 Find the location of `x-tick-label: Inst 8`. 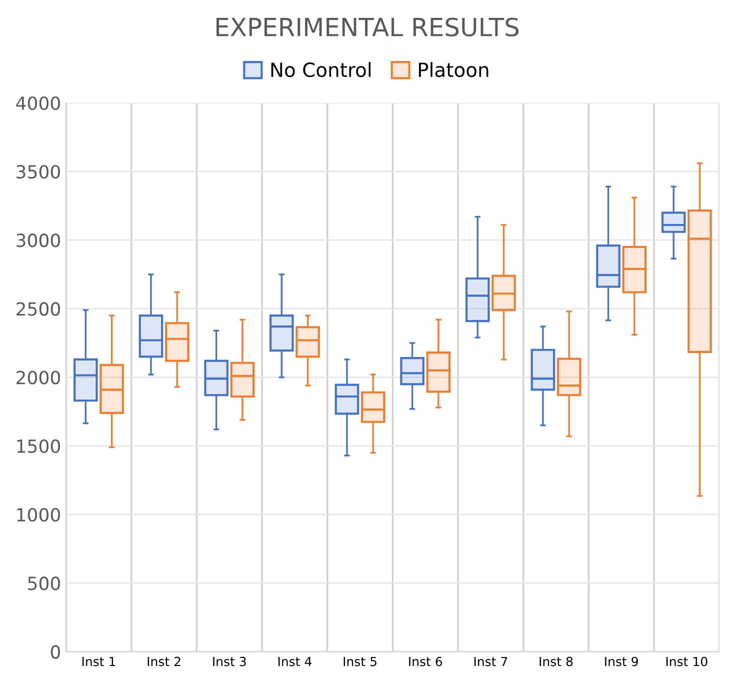

x-tick-label: Inst 8 is located at coordinates (556, 661).